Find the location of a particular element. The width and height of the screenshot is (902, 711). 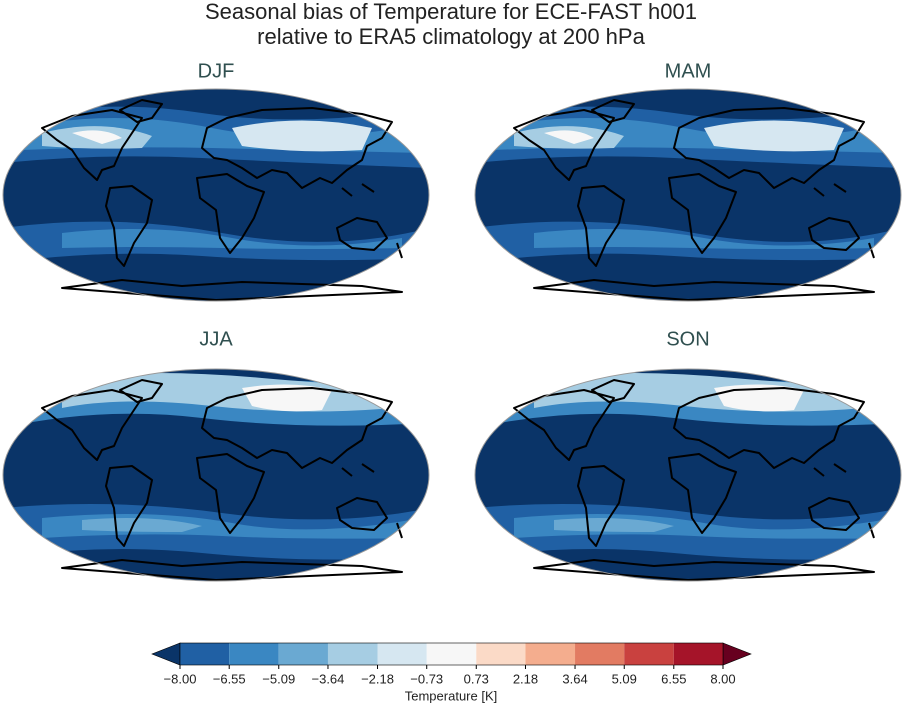

tick-label: −5.09 is located at coordinates (278, 678).